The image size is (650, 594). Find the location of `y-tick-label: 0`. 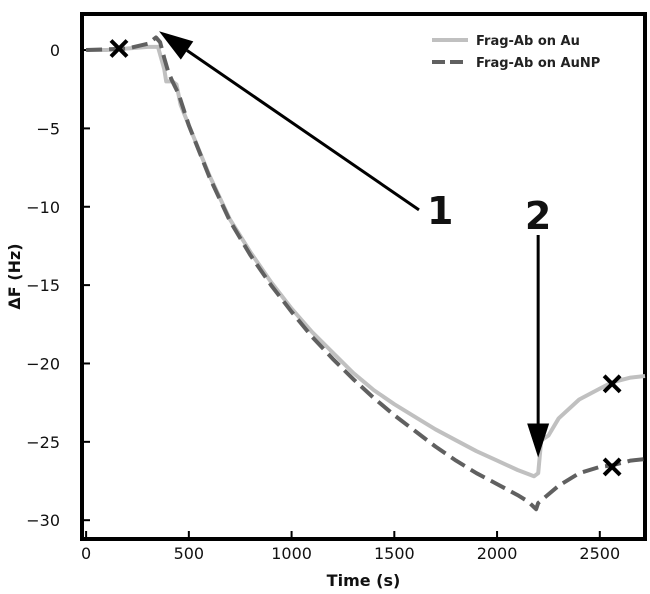

y-tick-label: 0 is located at coordinates (55, 50).